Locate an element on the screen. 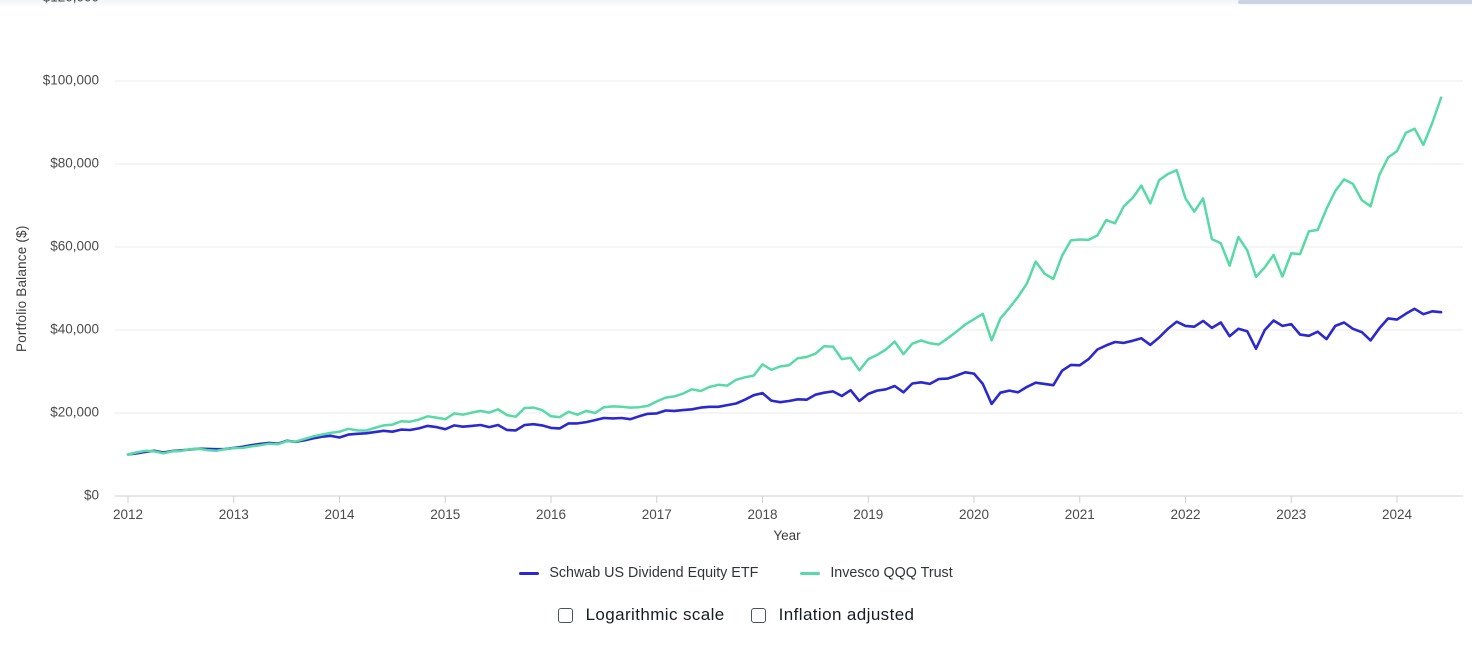 The image size is (1472, 646). x-tick-label: 2018 is located at coordinates (762, 514).